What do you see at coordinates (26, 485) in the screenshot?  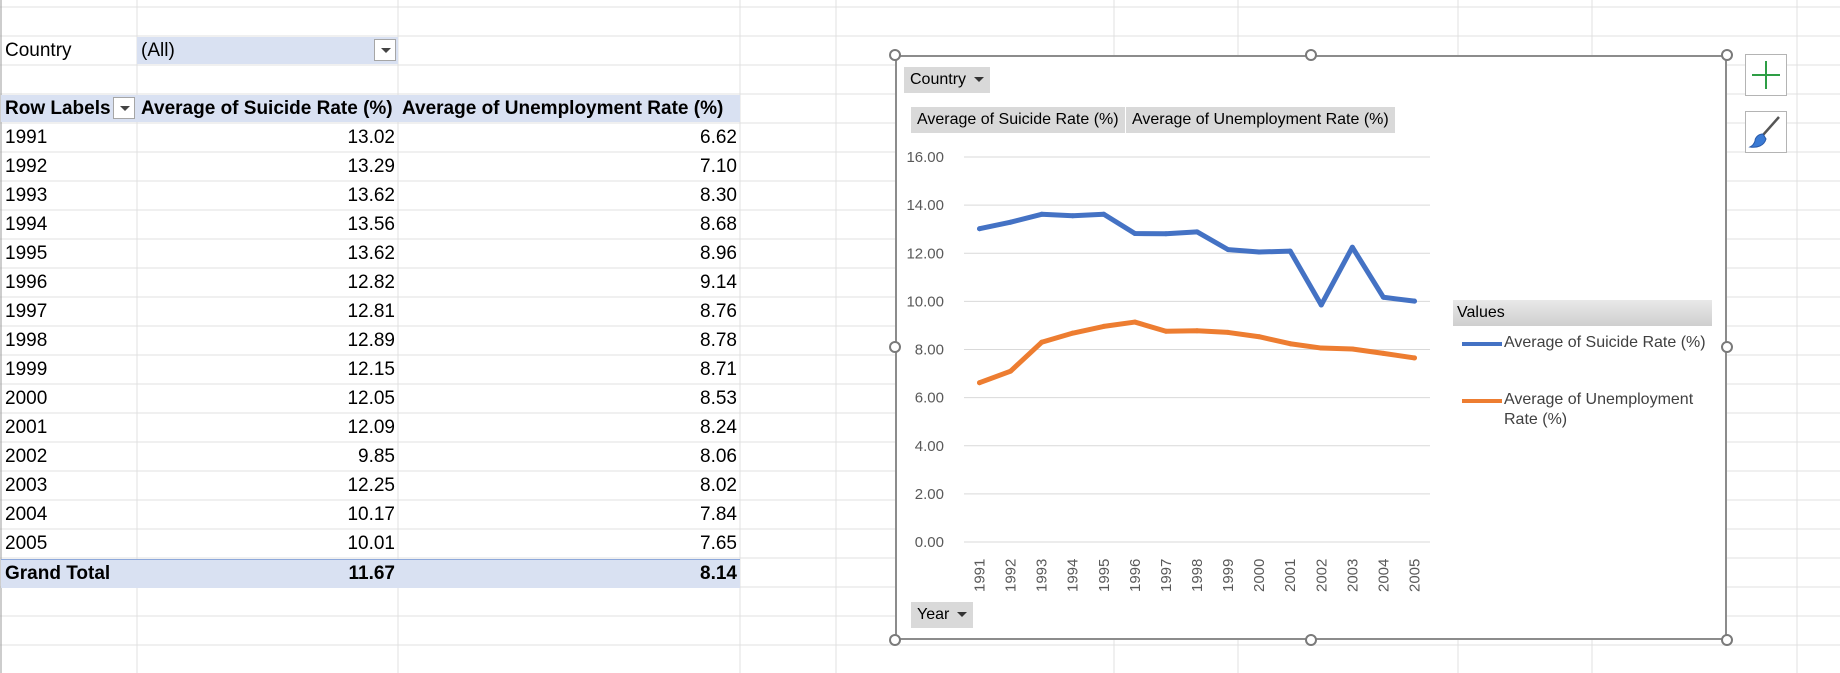 I see `row-year-label: 2003` at bounding box center [26, 485].